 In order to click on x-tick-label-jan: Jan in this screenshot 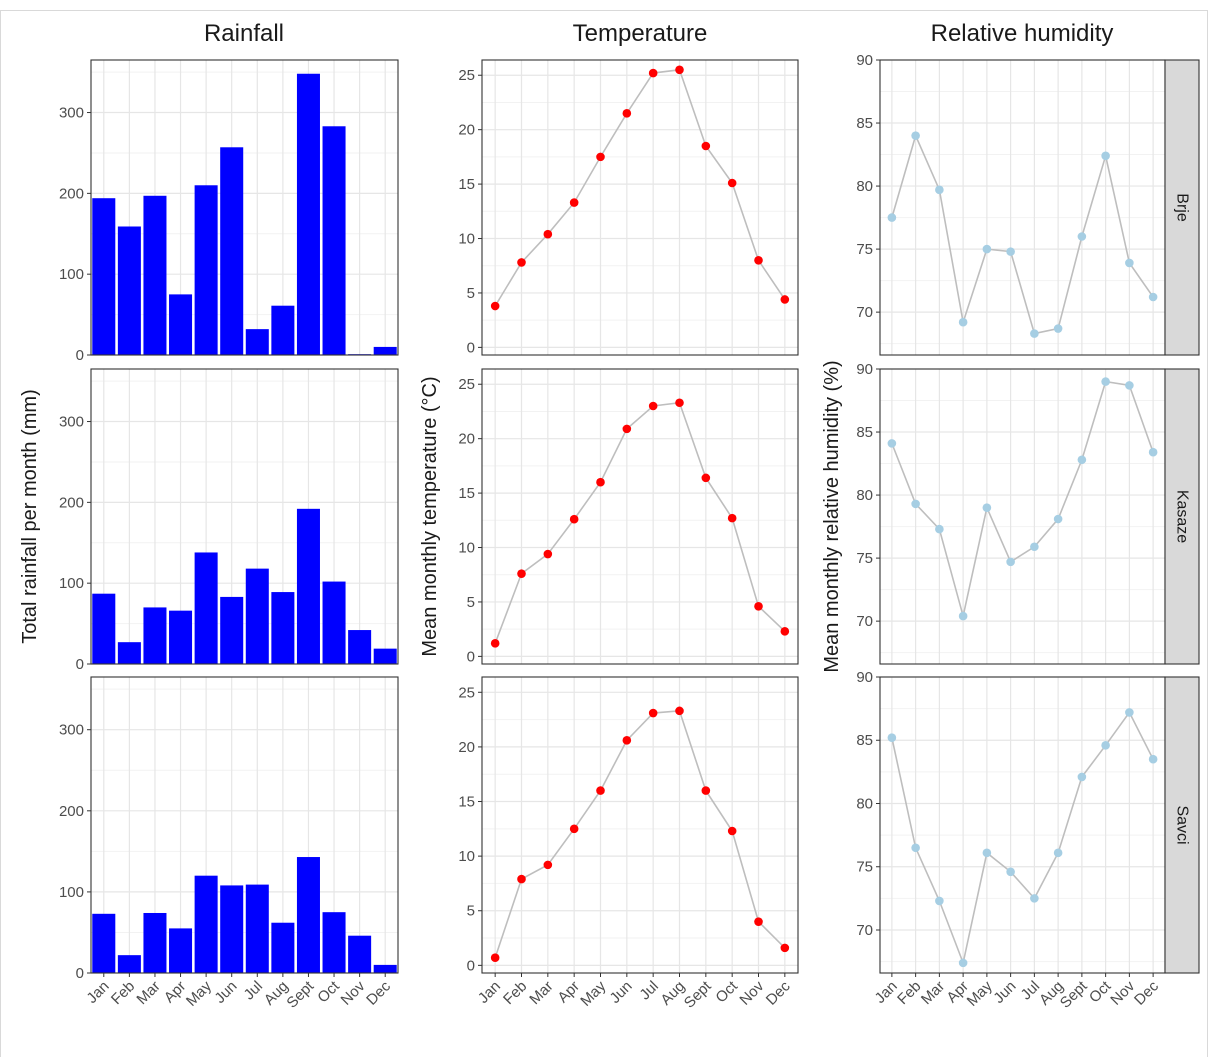, I will do `click(97, 992)`.